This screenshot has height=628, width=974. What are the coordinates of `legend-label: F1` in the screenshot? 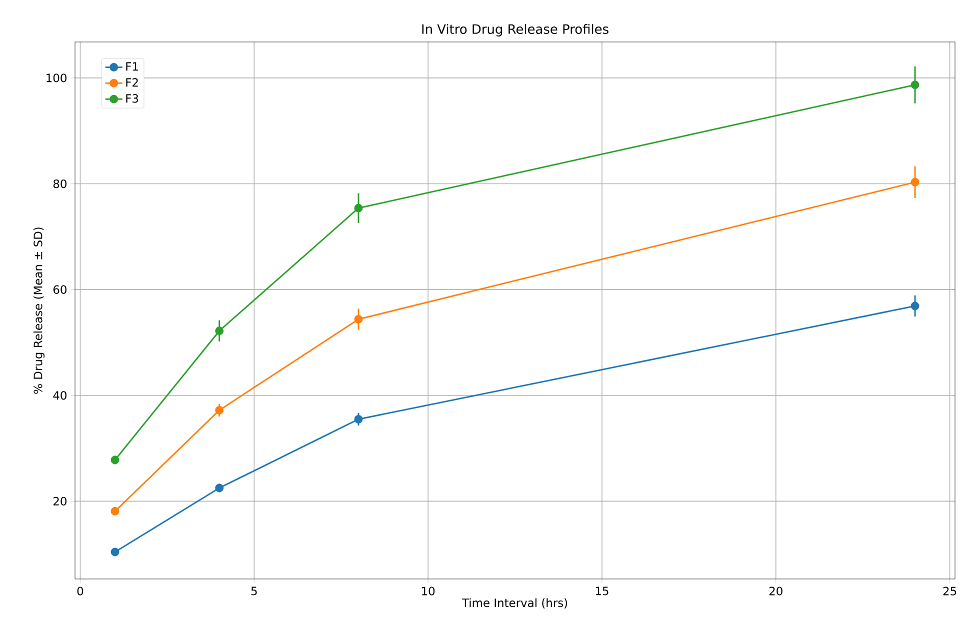 It's located at (132, 66).